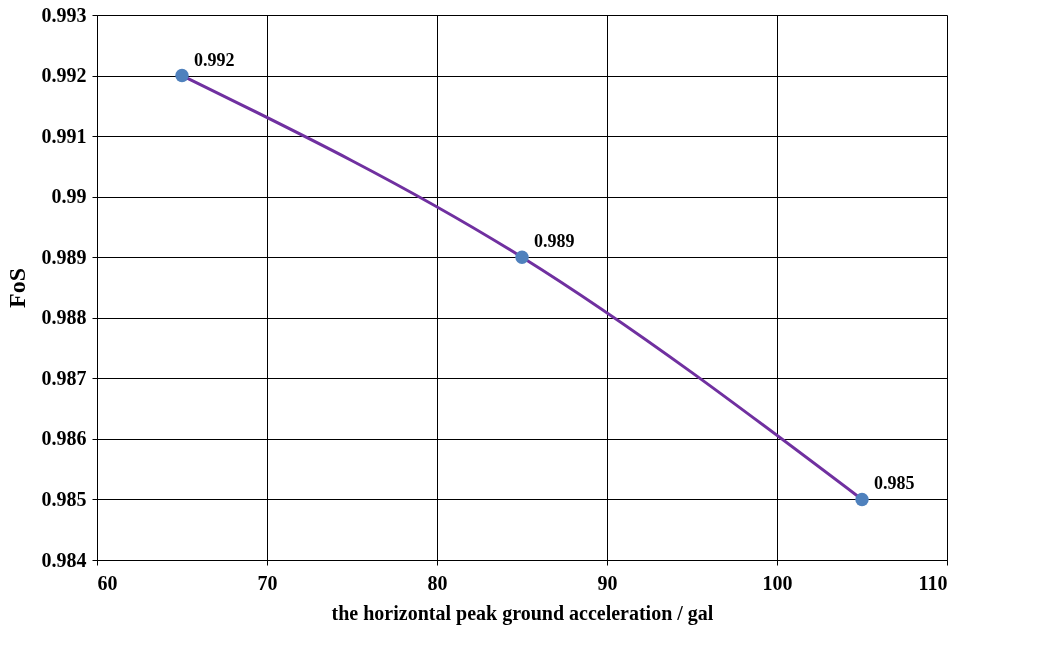  Describe the element at coordinates (64, 559) in the screenshot. I see `y-tick-label: 0.984` at that location.